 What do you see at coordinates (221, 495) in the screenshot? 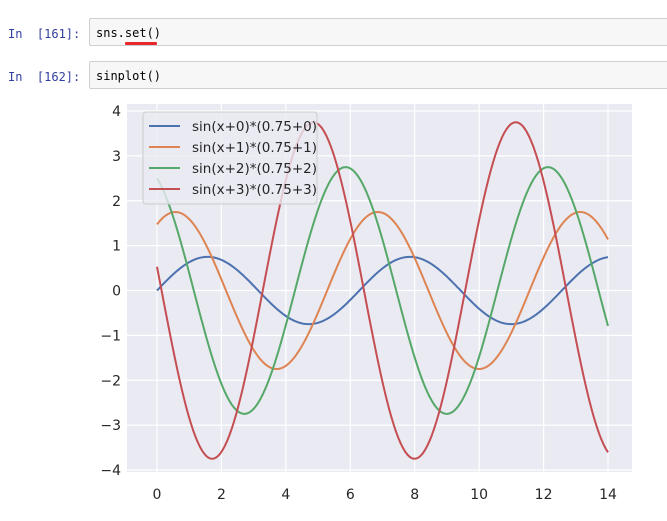
I see `x-tick-label: 2` at bounding box center [221, 495].